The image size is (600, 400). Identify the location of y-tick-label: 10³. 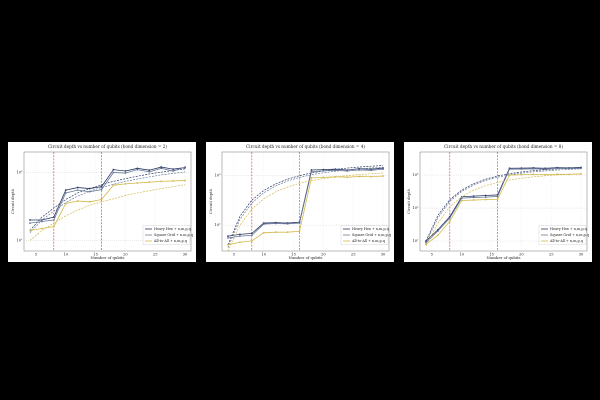
(415, 175).